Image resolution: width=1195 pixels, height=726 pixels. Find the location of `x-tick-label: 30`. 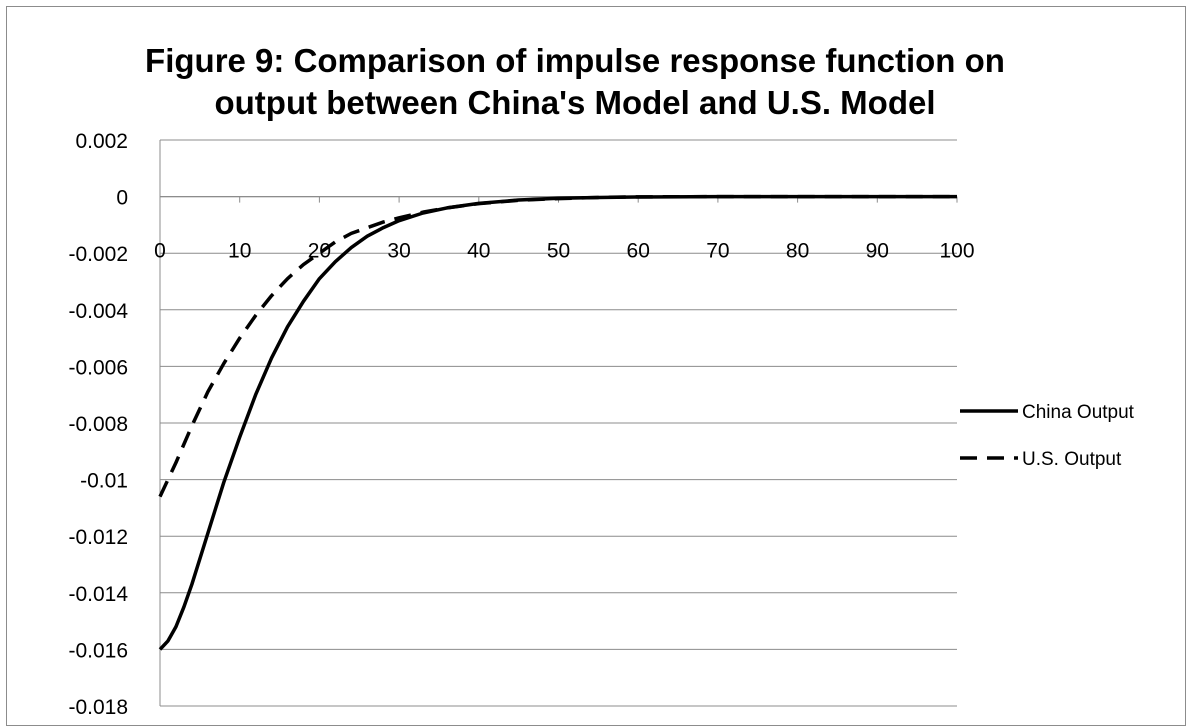

x-tick-label: 30 is located at coordinates (398, 251).